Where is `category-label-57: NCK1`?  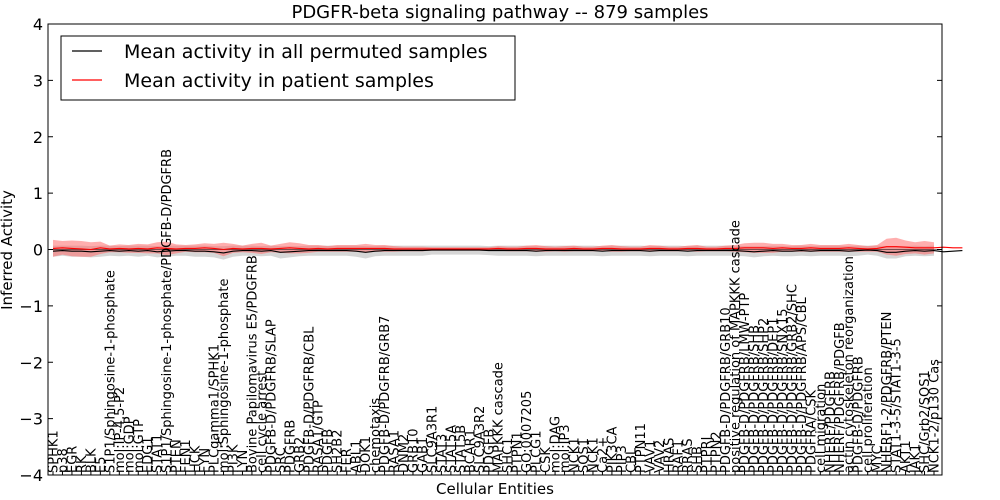 category-label-57: NCK1 is located at coordinates (594, 455).